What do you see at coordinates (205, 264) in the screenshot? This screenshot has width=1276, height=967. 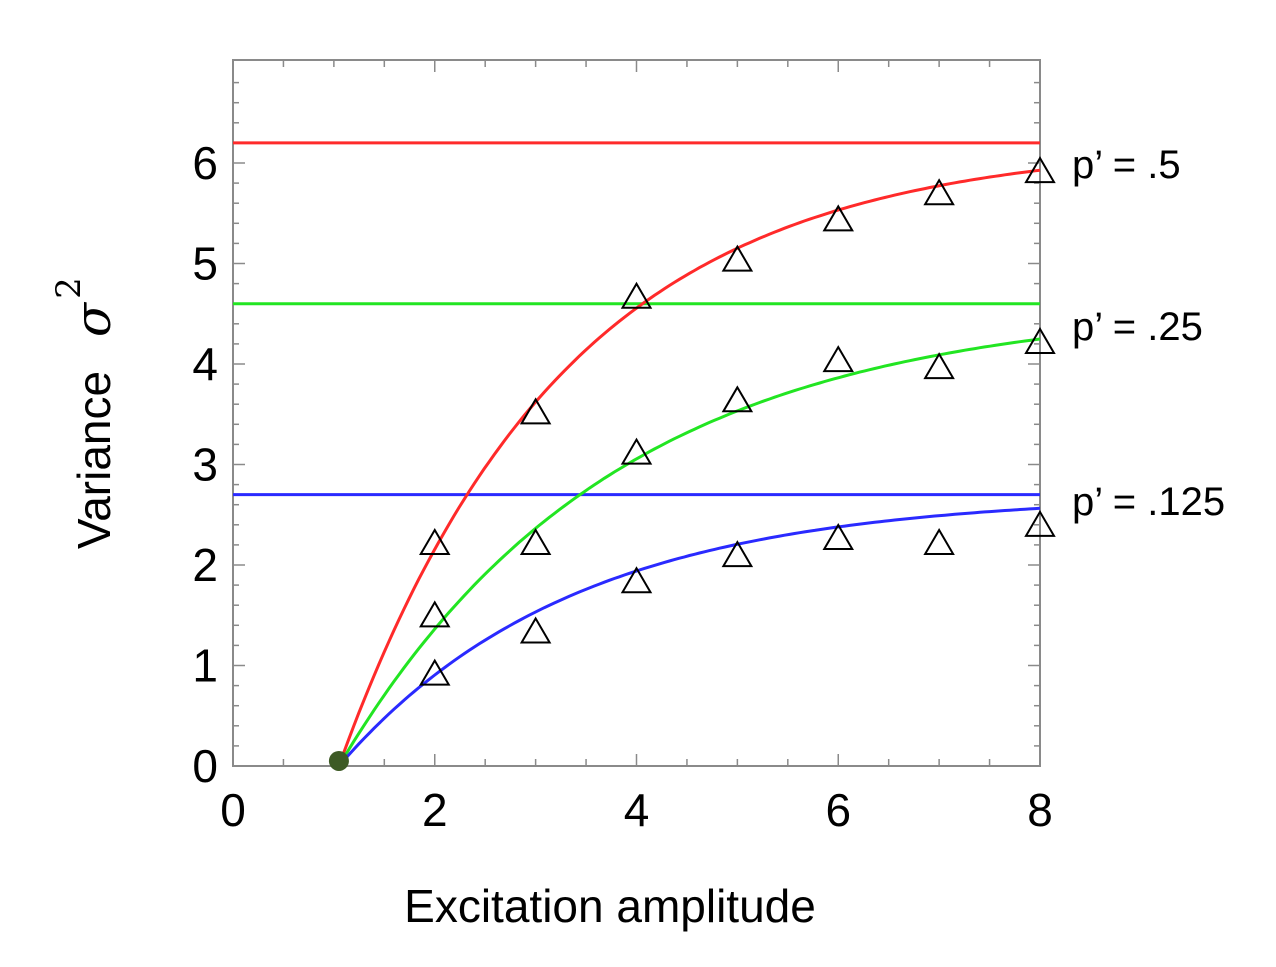 I see `y-tick-label: 5` at bounding box center [205, 264].